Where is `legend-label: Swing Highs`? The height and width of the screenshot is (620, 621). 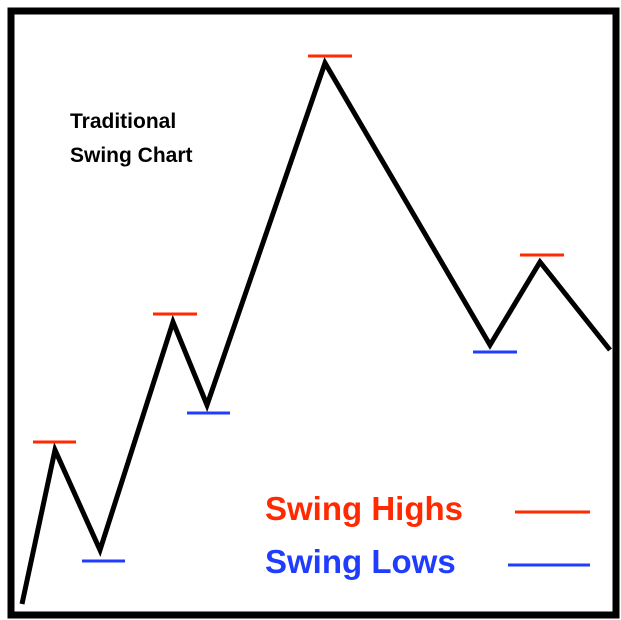 legend-label: Swing Highs is located at coordinates (364, 508).